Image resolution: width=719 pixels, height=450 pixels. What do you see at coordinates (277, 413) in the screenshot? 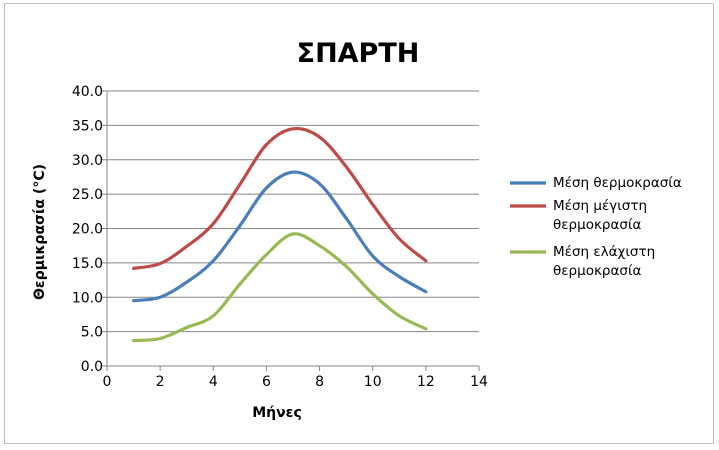
I see `x-axis-title: Μήνες` at bounding box center [277, 413].